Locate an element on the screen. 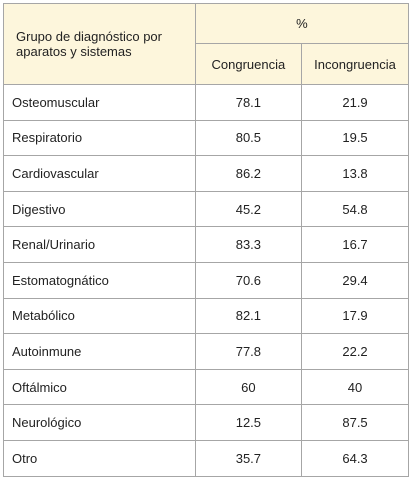 The width and height of the screenshot is (412, 477). column-header: Incongruencia is located at coordinates (355, 64).